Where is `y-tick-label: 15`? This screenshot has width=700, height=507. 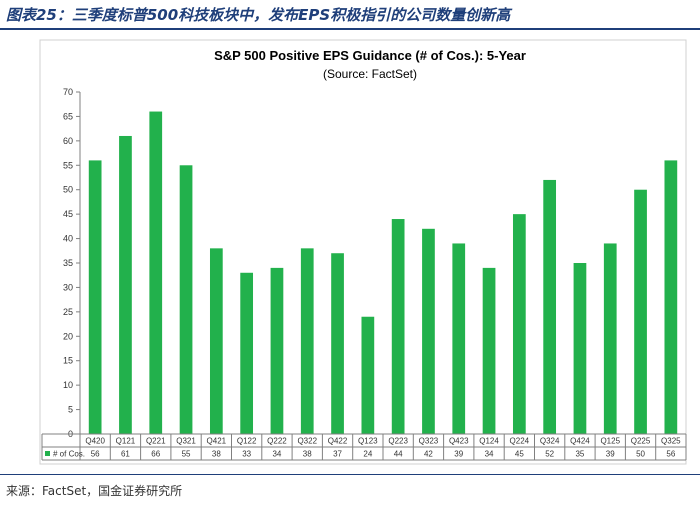
y-tick-label: 15 is located at coordinates (68, 361).